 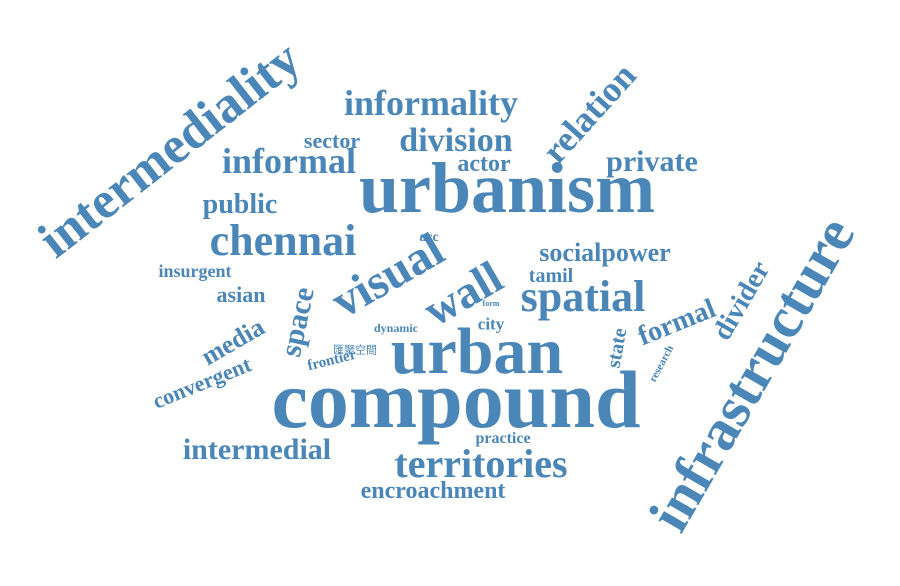 I want to click on word-formal: formal, so click(x=677, y=323).